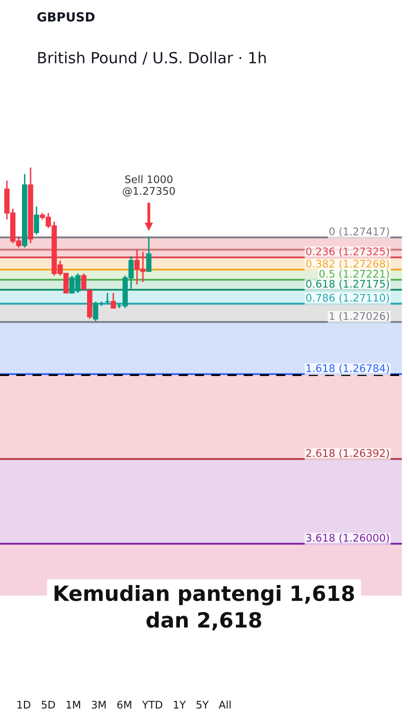 This screenshot has width=408, height=720. What do you see at coordinates (347, 252) in the screenshot?
I see `text: 0.236 (1.27325)` at bounding box center [347, 252].